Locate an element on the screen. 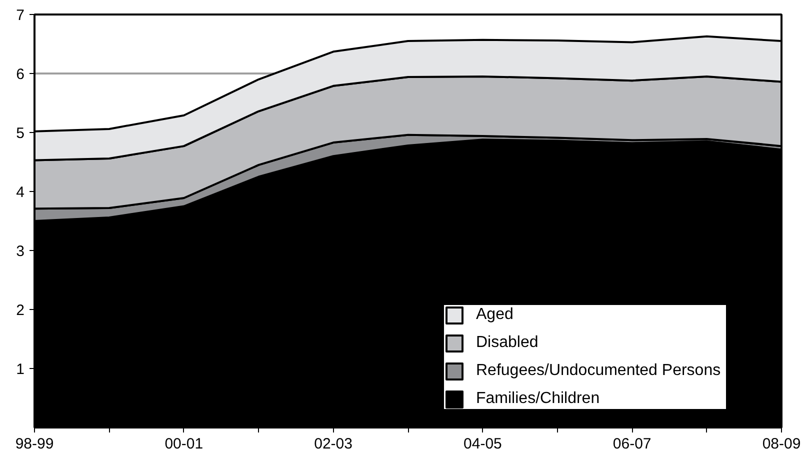 The image size is (811, 461). y-tick-label: 6 is located at coordinates (20, 74).